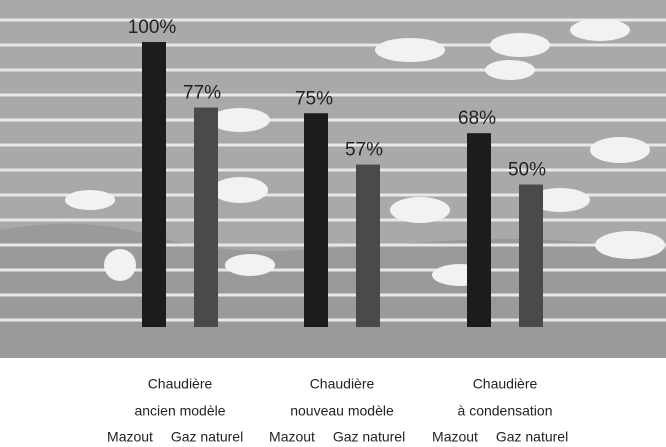 The width and height of the screenshot is (666, 447). What do you see at coordinates (152, 27) in the screenshot?
I see `value-label: 100%` at bounding box center [152, 27].